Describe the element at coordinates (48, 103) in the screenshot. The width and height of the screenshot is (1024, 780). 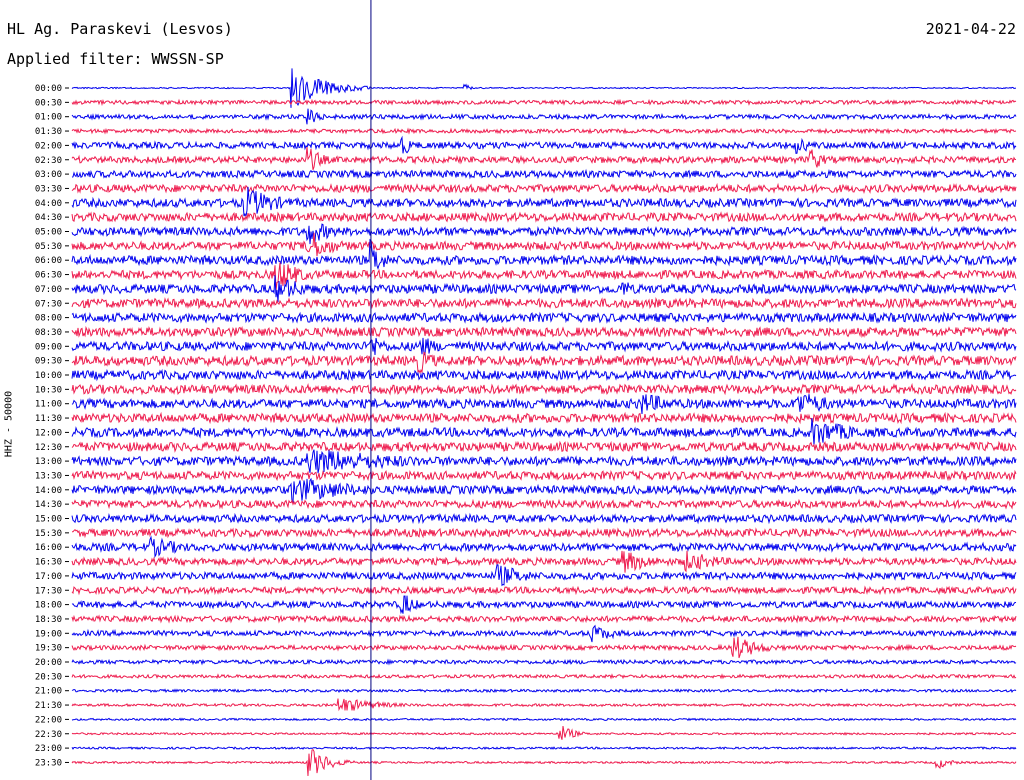
I see `row-label-0030: 00:30` at that location.